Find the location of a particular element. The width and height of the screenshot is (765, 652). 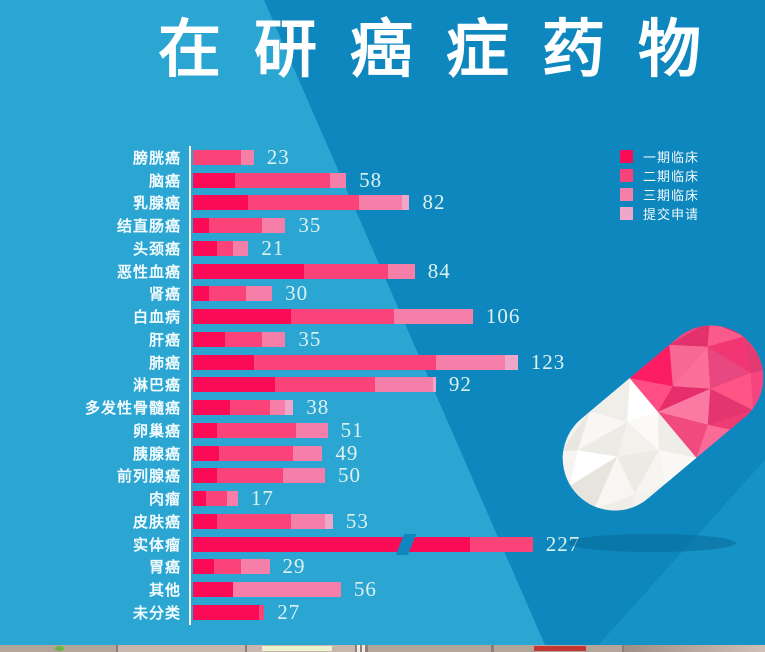

value-label: 123 is located at coordinates (548, 361).